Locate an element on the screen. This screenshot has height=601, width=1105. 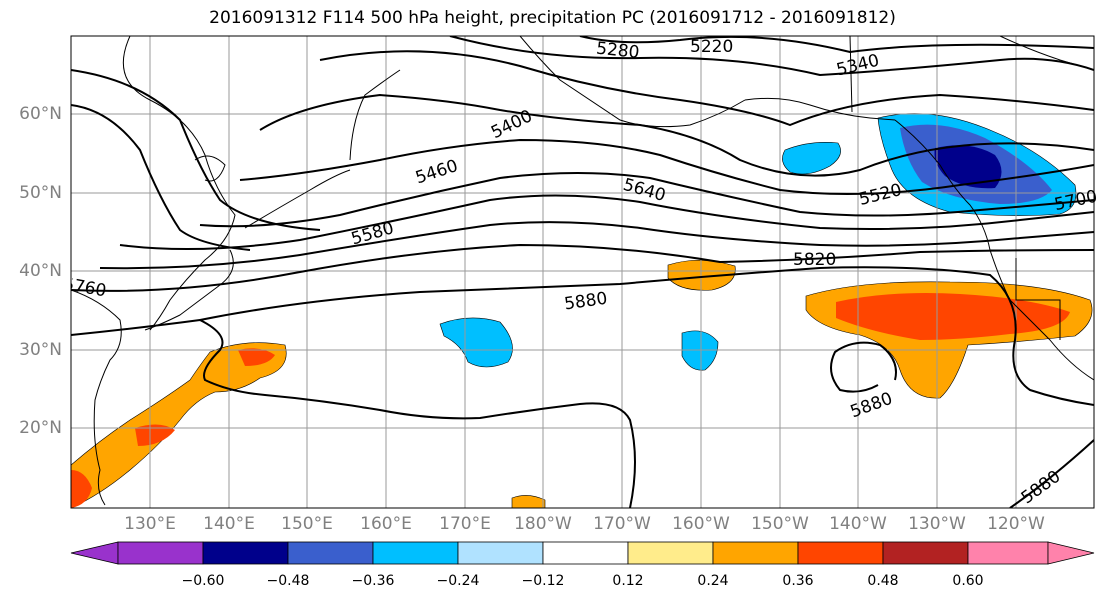
lat-label: 40°N is located at coordinates (40, 271).